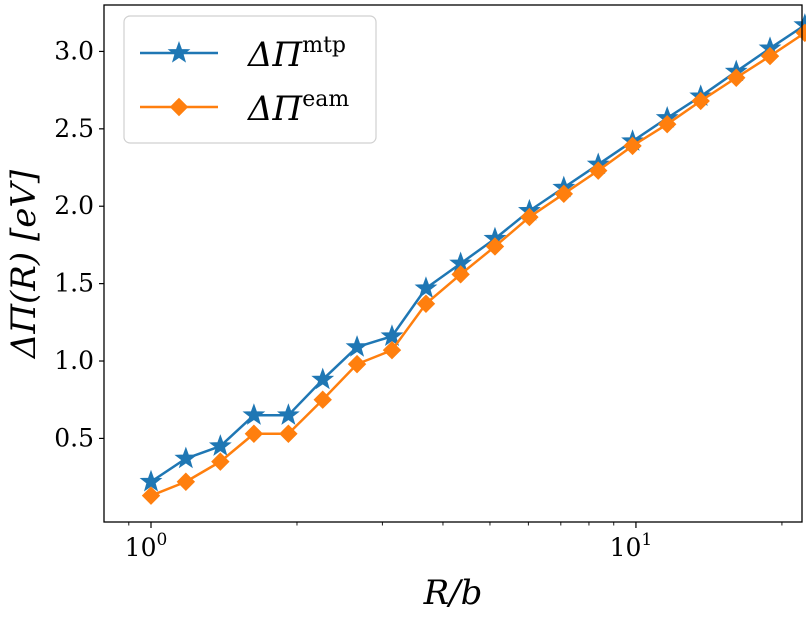  What do you see at coordinates (74, 128) in the screenshot?
I see `y-tick-label: 2.5` at bounding box center [74, 128].